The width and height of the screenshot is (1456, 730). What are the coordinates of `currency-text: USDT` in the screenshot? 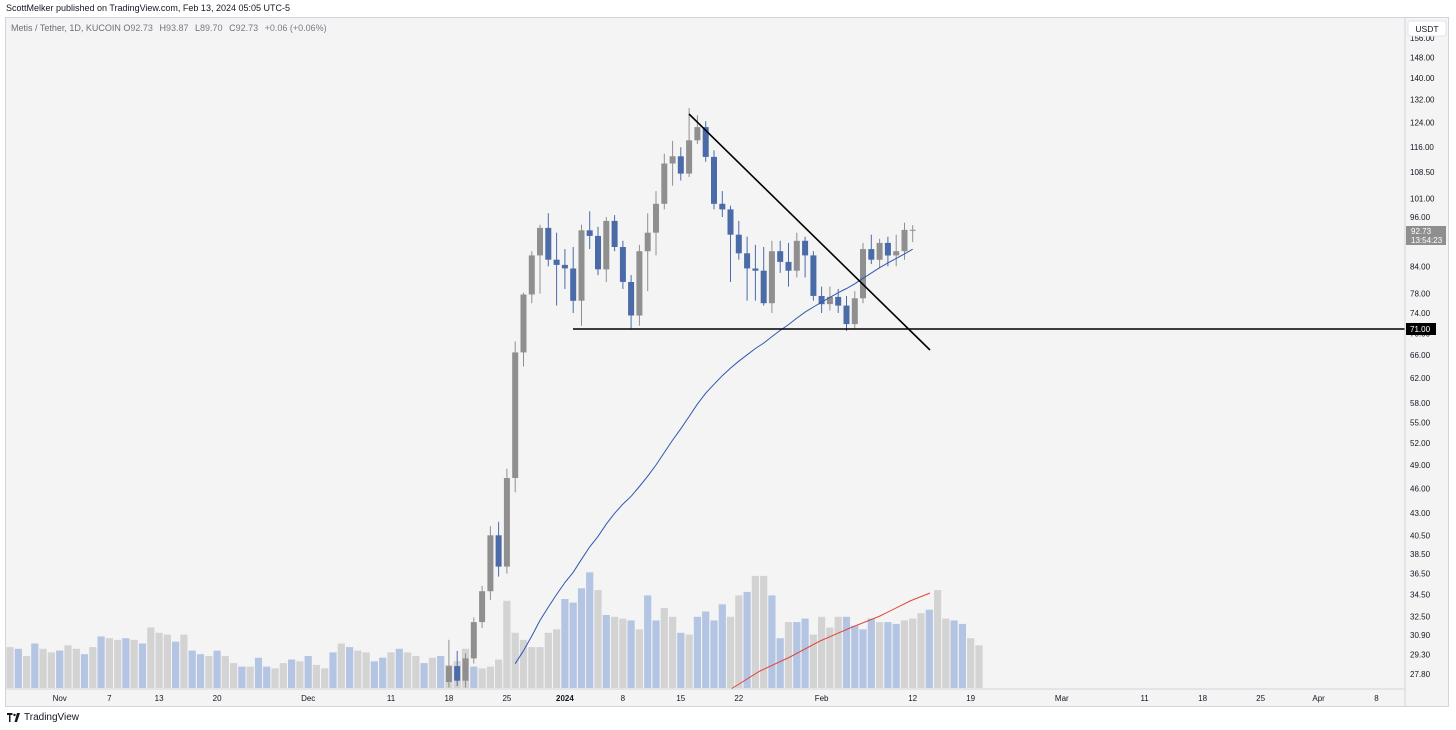 It's located at (1426, 29).